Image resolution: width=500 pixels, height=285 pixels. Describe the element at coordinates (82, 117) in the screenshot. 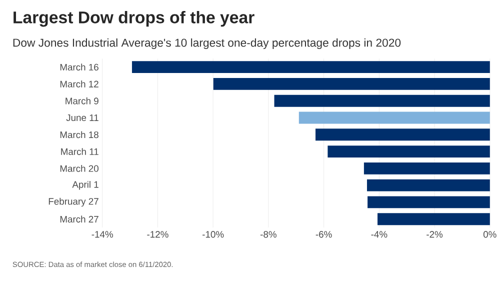

I see `y-tick-label: June 11` at that location.